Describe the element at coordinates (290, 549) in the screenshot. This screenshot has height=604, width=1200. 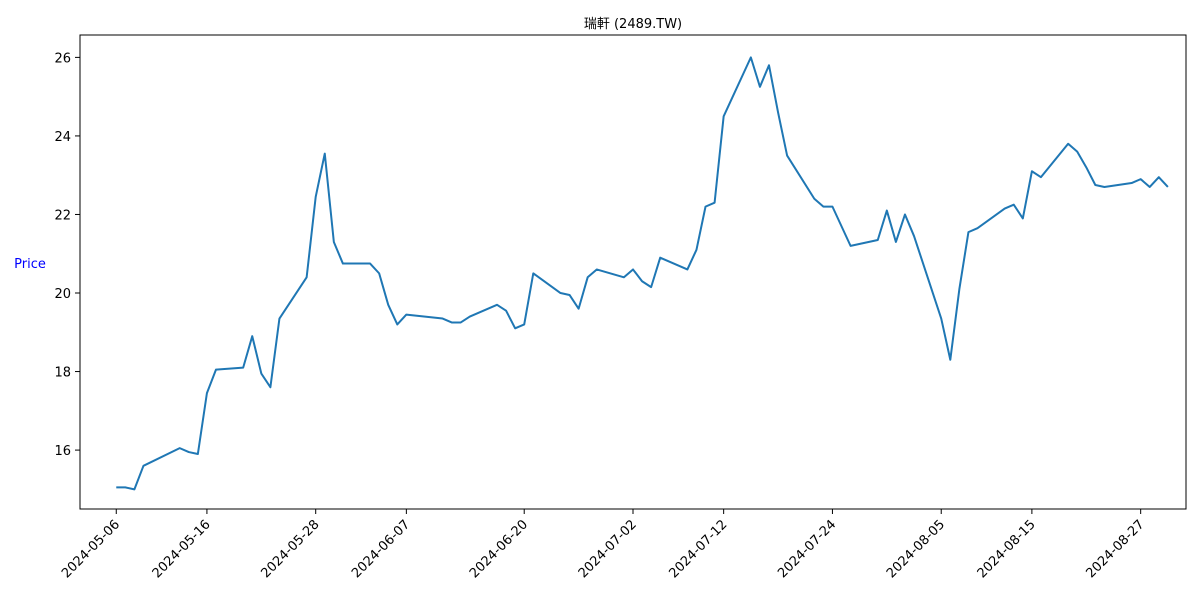
I see `x-tick-label: 2024-05-28` at that location.